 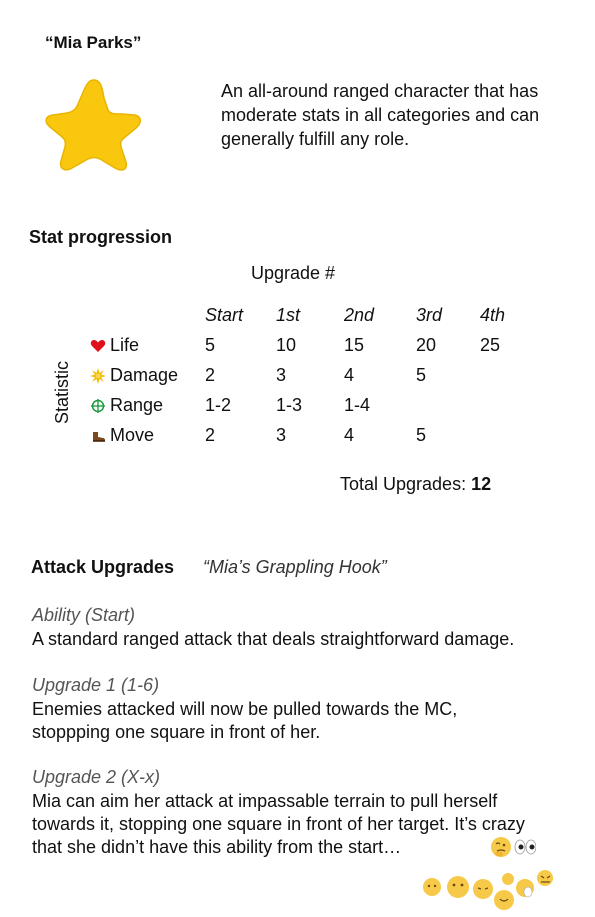 What do you see at coordinates (289, 405) in the screenshot?
I see `cell-range-1st: 1-3` at bounding box center [289, 405].